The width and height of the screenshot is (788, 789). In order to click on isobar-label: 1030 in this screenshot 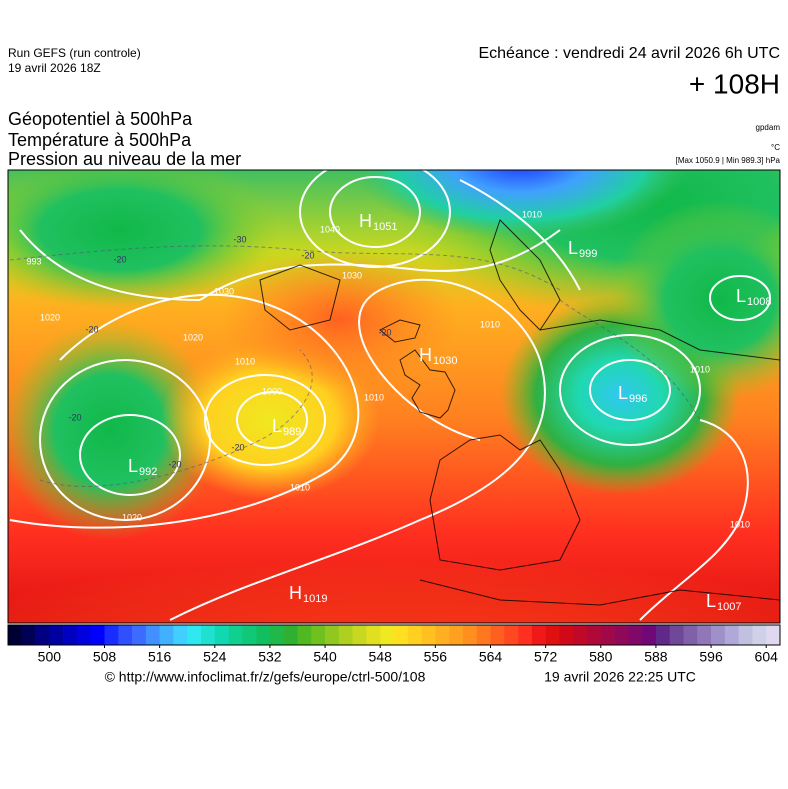, I will do `click(224, 291)`.